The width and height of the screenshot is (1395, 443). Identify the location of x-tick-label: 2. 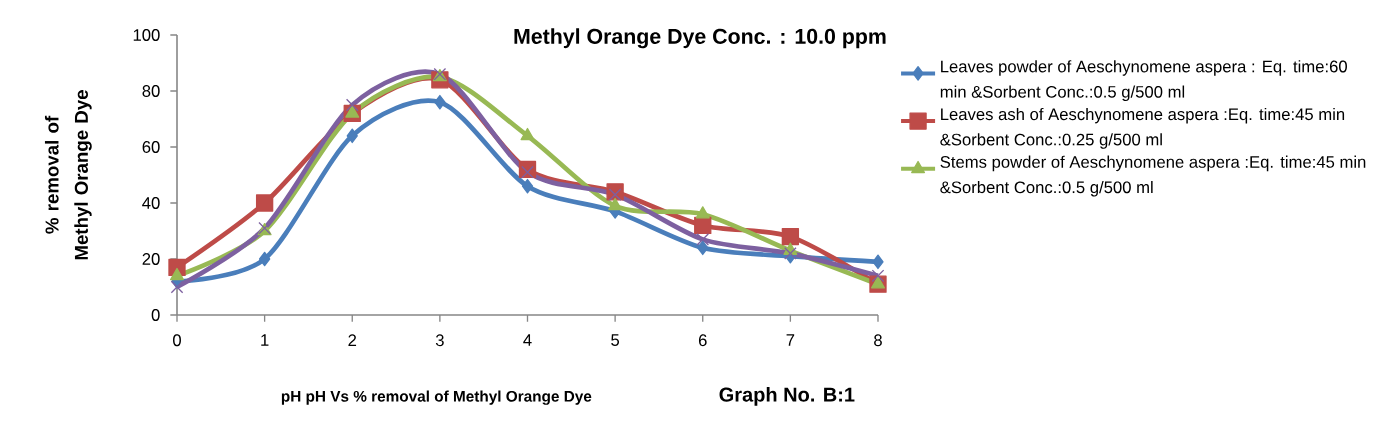
(352, 340).